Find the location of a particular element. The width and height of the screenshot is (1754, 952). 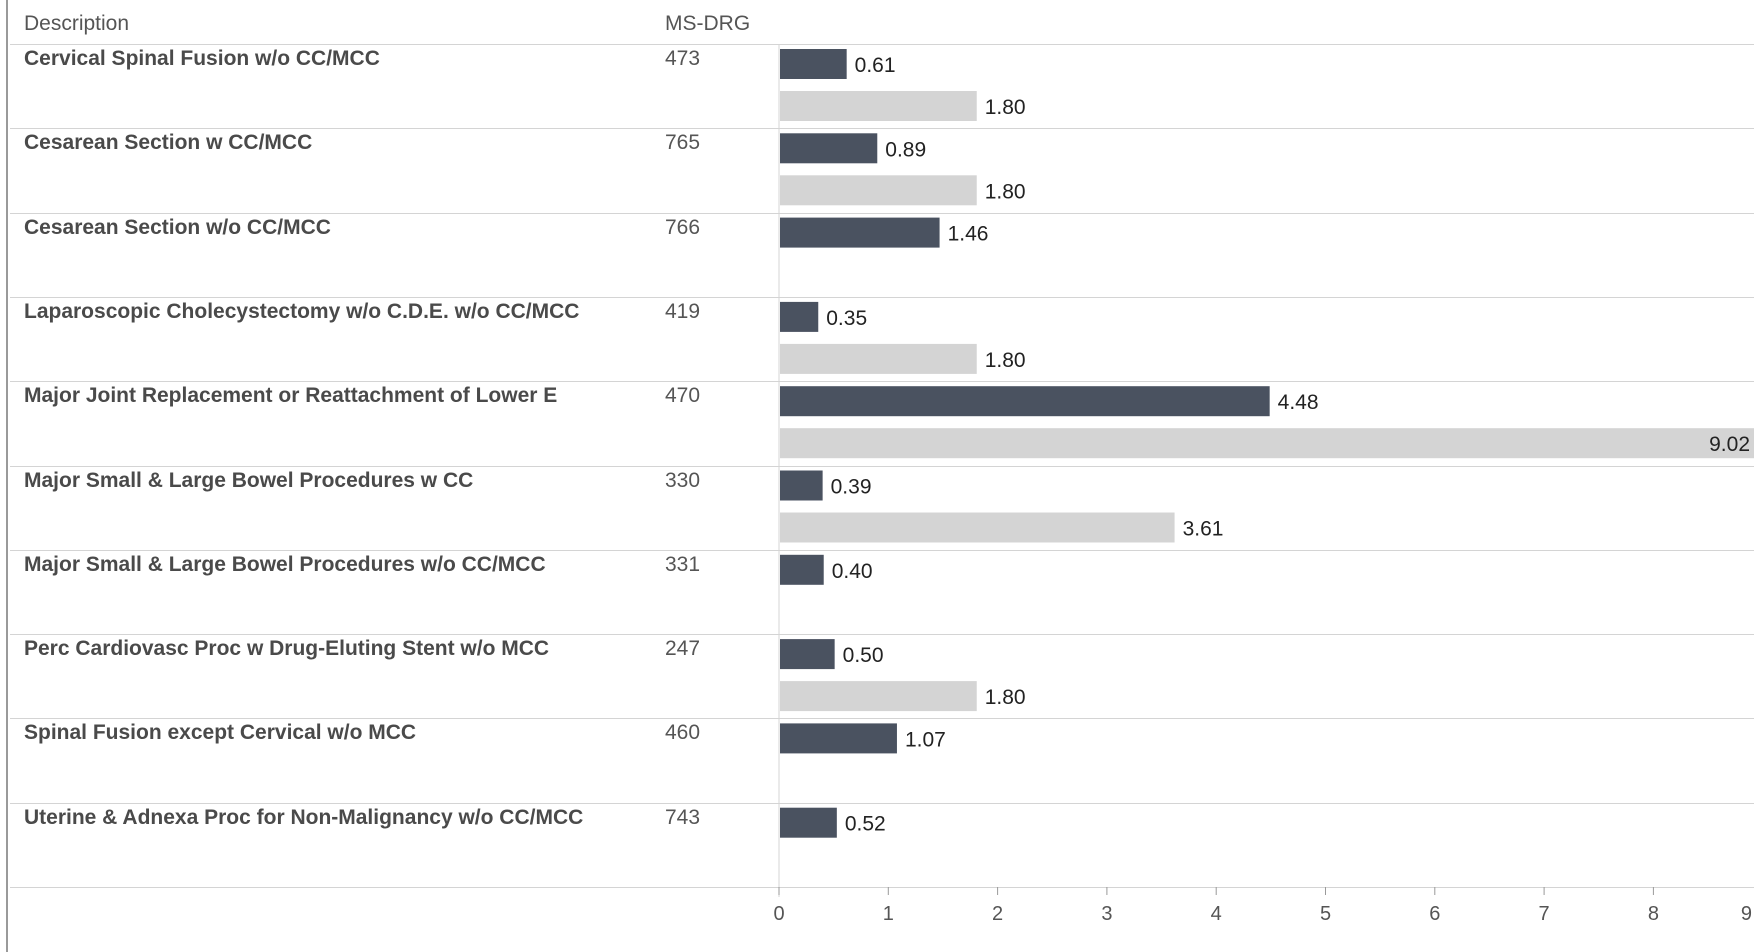

row-msdrg: 330 is located at coordinates (683, 480).